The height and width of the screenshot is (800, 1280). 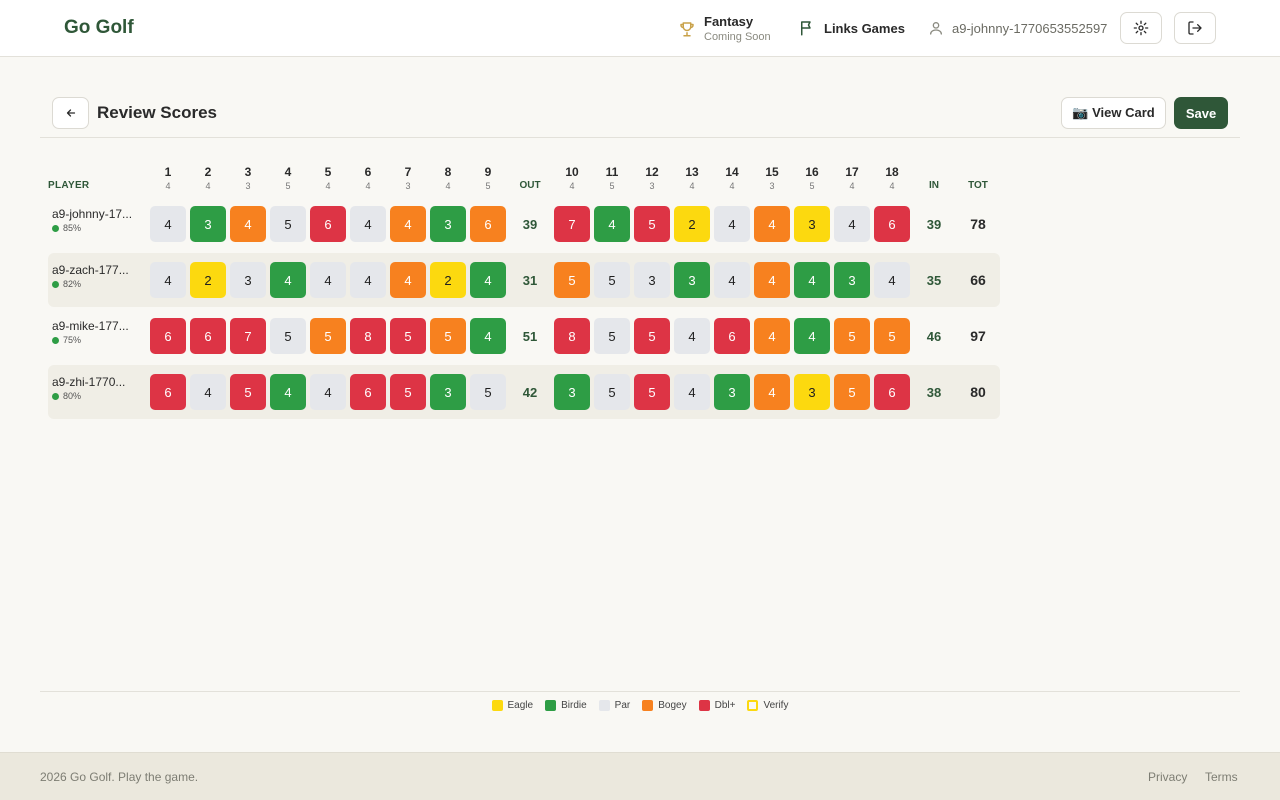 What do you see at coordinates (1113, 113) in the screenshot?
I see `view-card-button: 📷 View Card` at bounding box center [1113, 113].